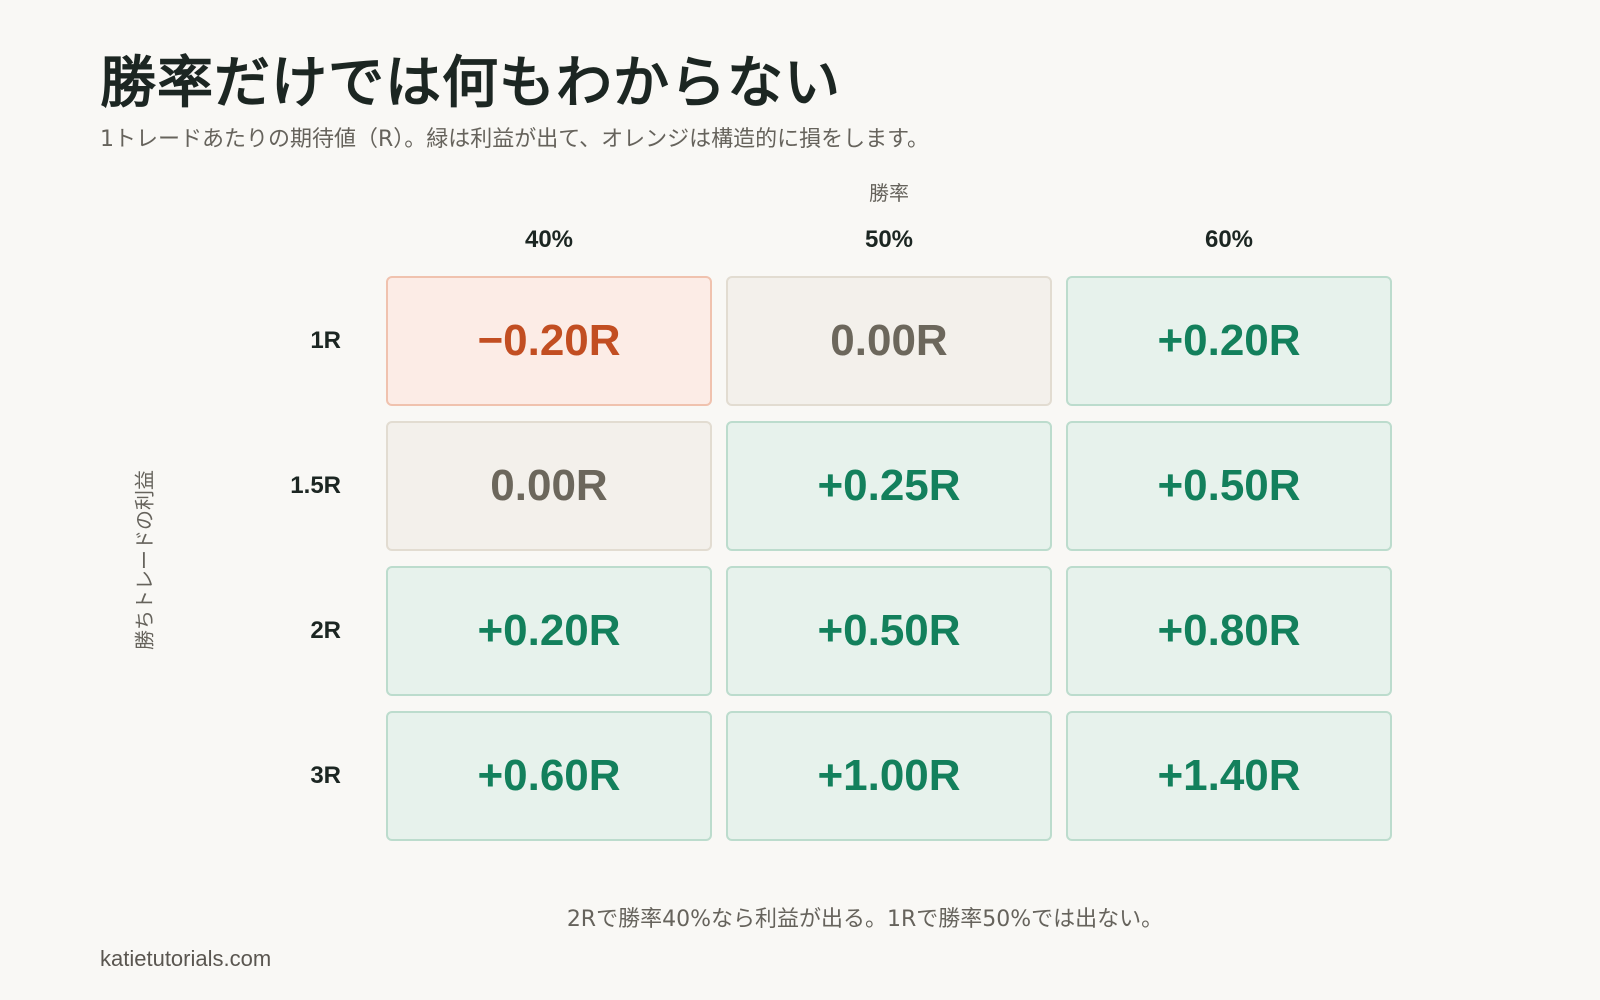  What do you see at coordinates (325, 775) in the screenshot?
I see `row-header: 3R` at bounding box center [325, 775].